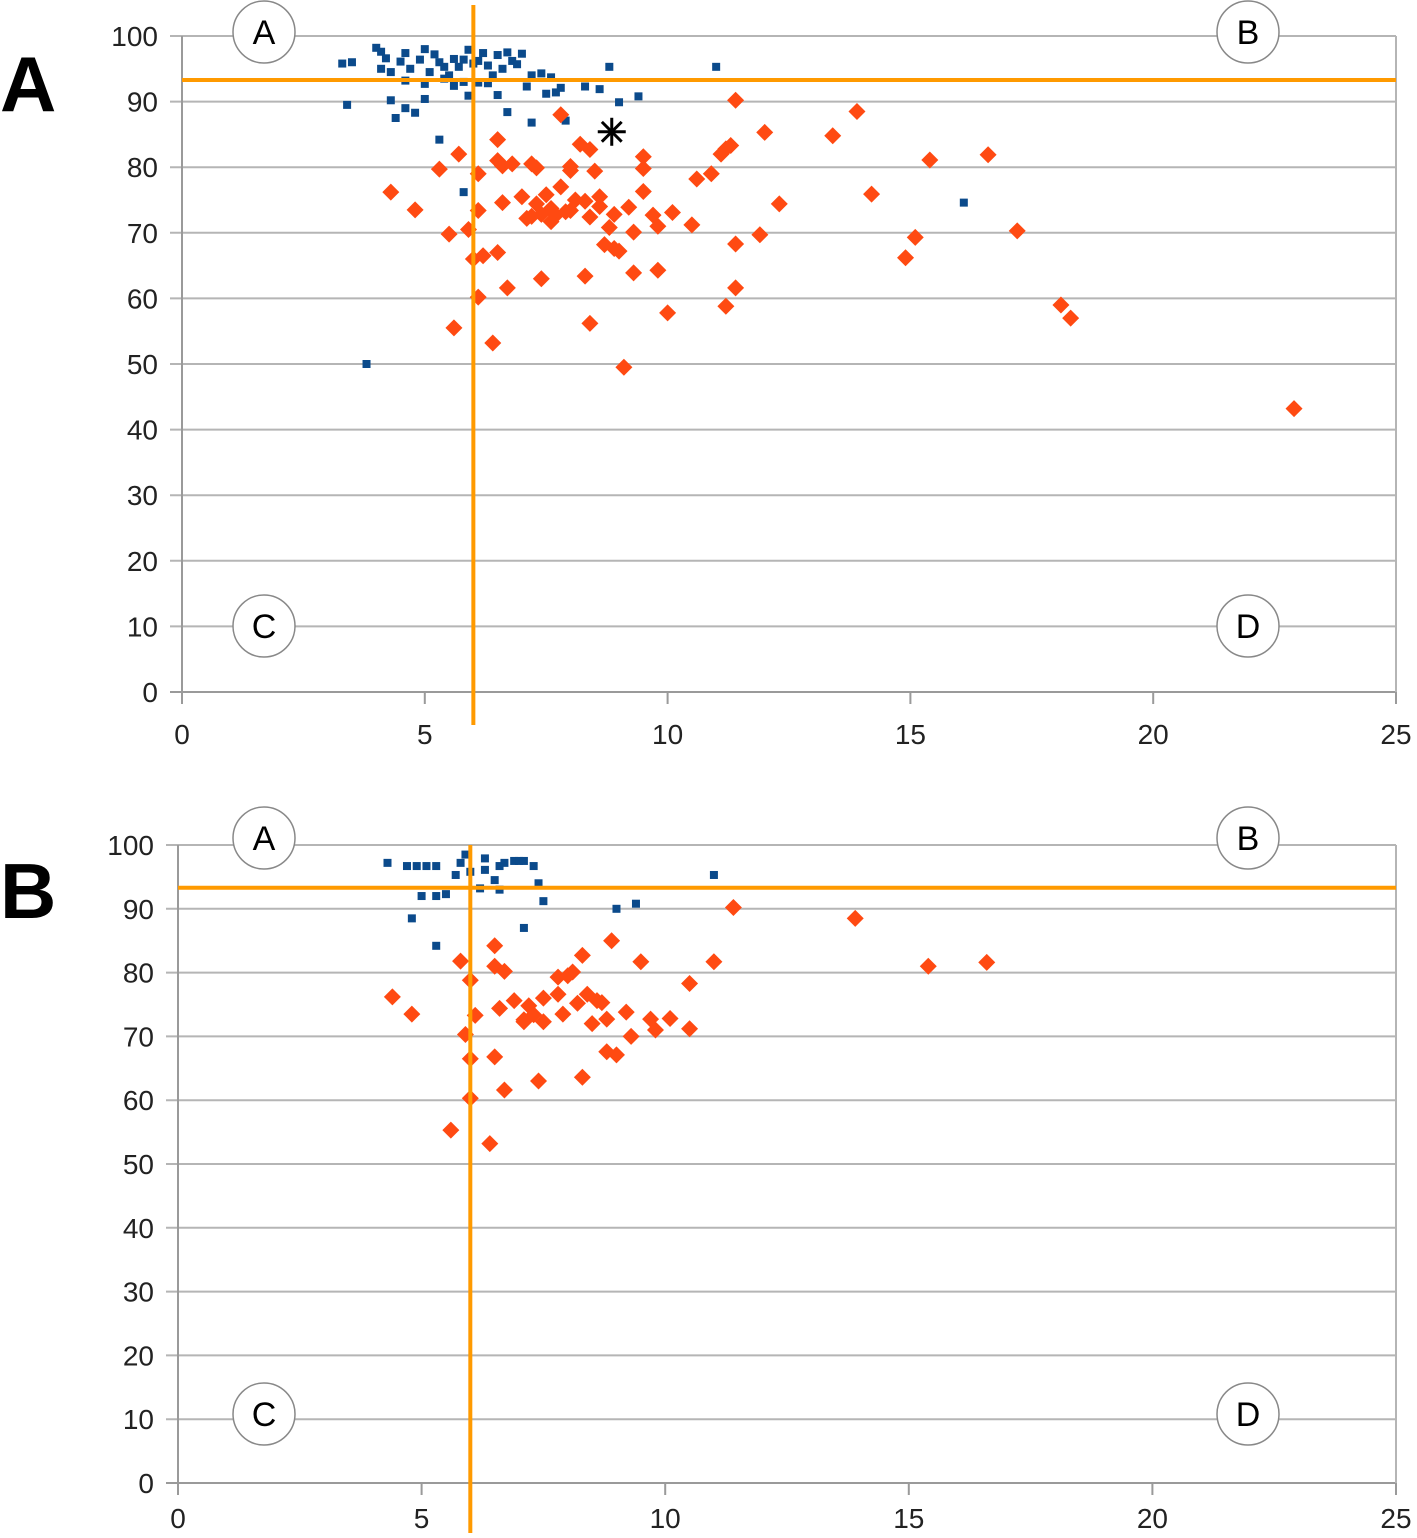  What do you see at coordinates (1248, 838) in the screenshot?
I see `chart-b-quadrant-circle-b` at bounding box center [1248, 838].